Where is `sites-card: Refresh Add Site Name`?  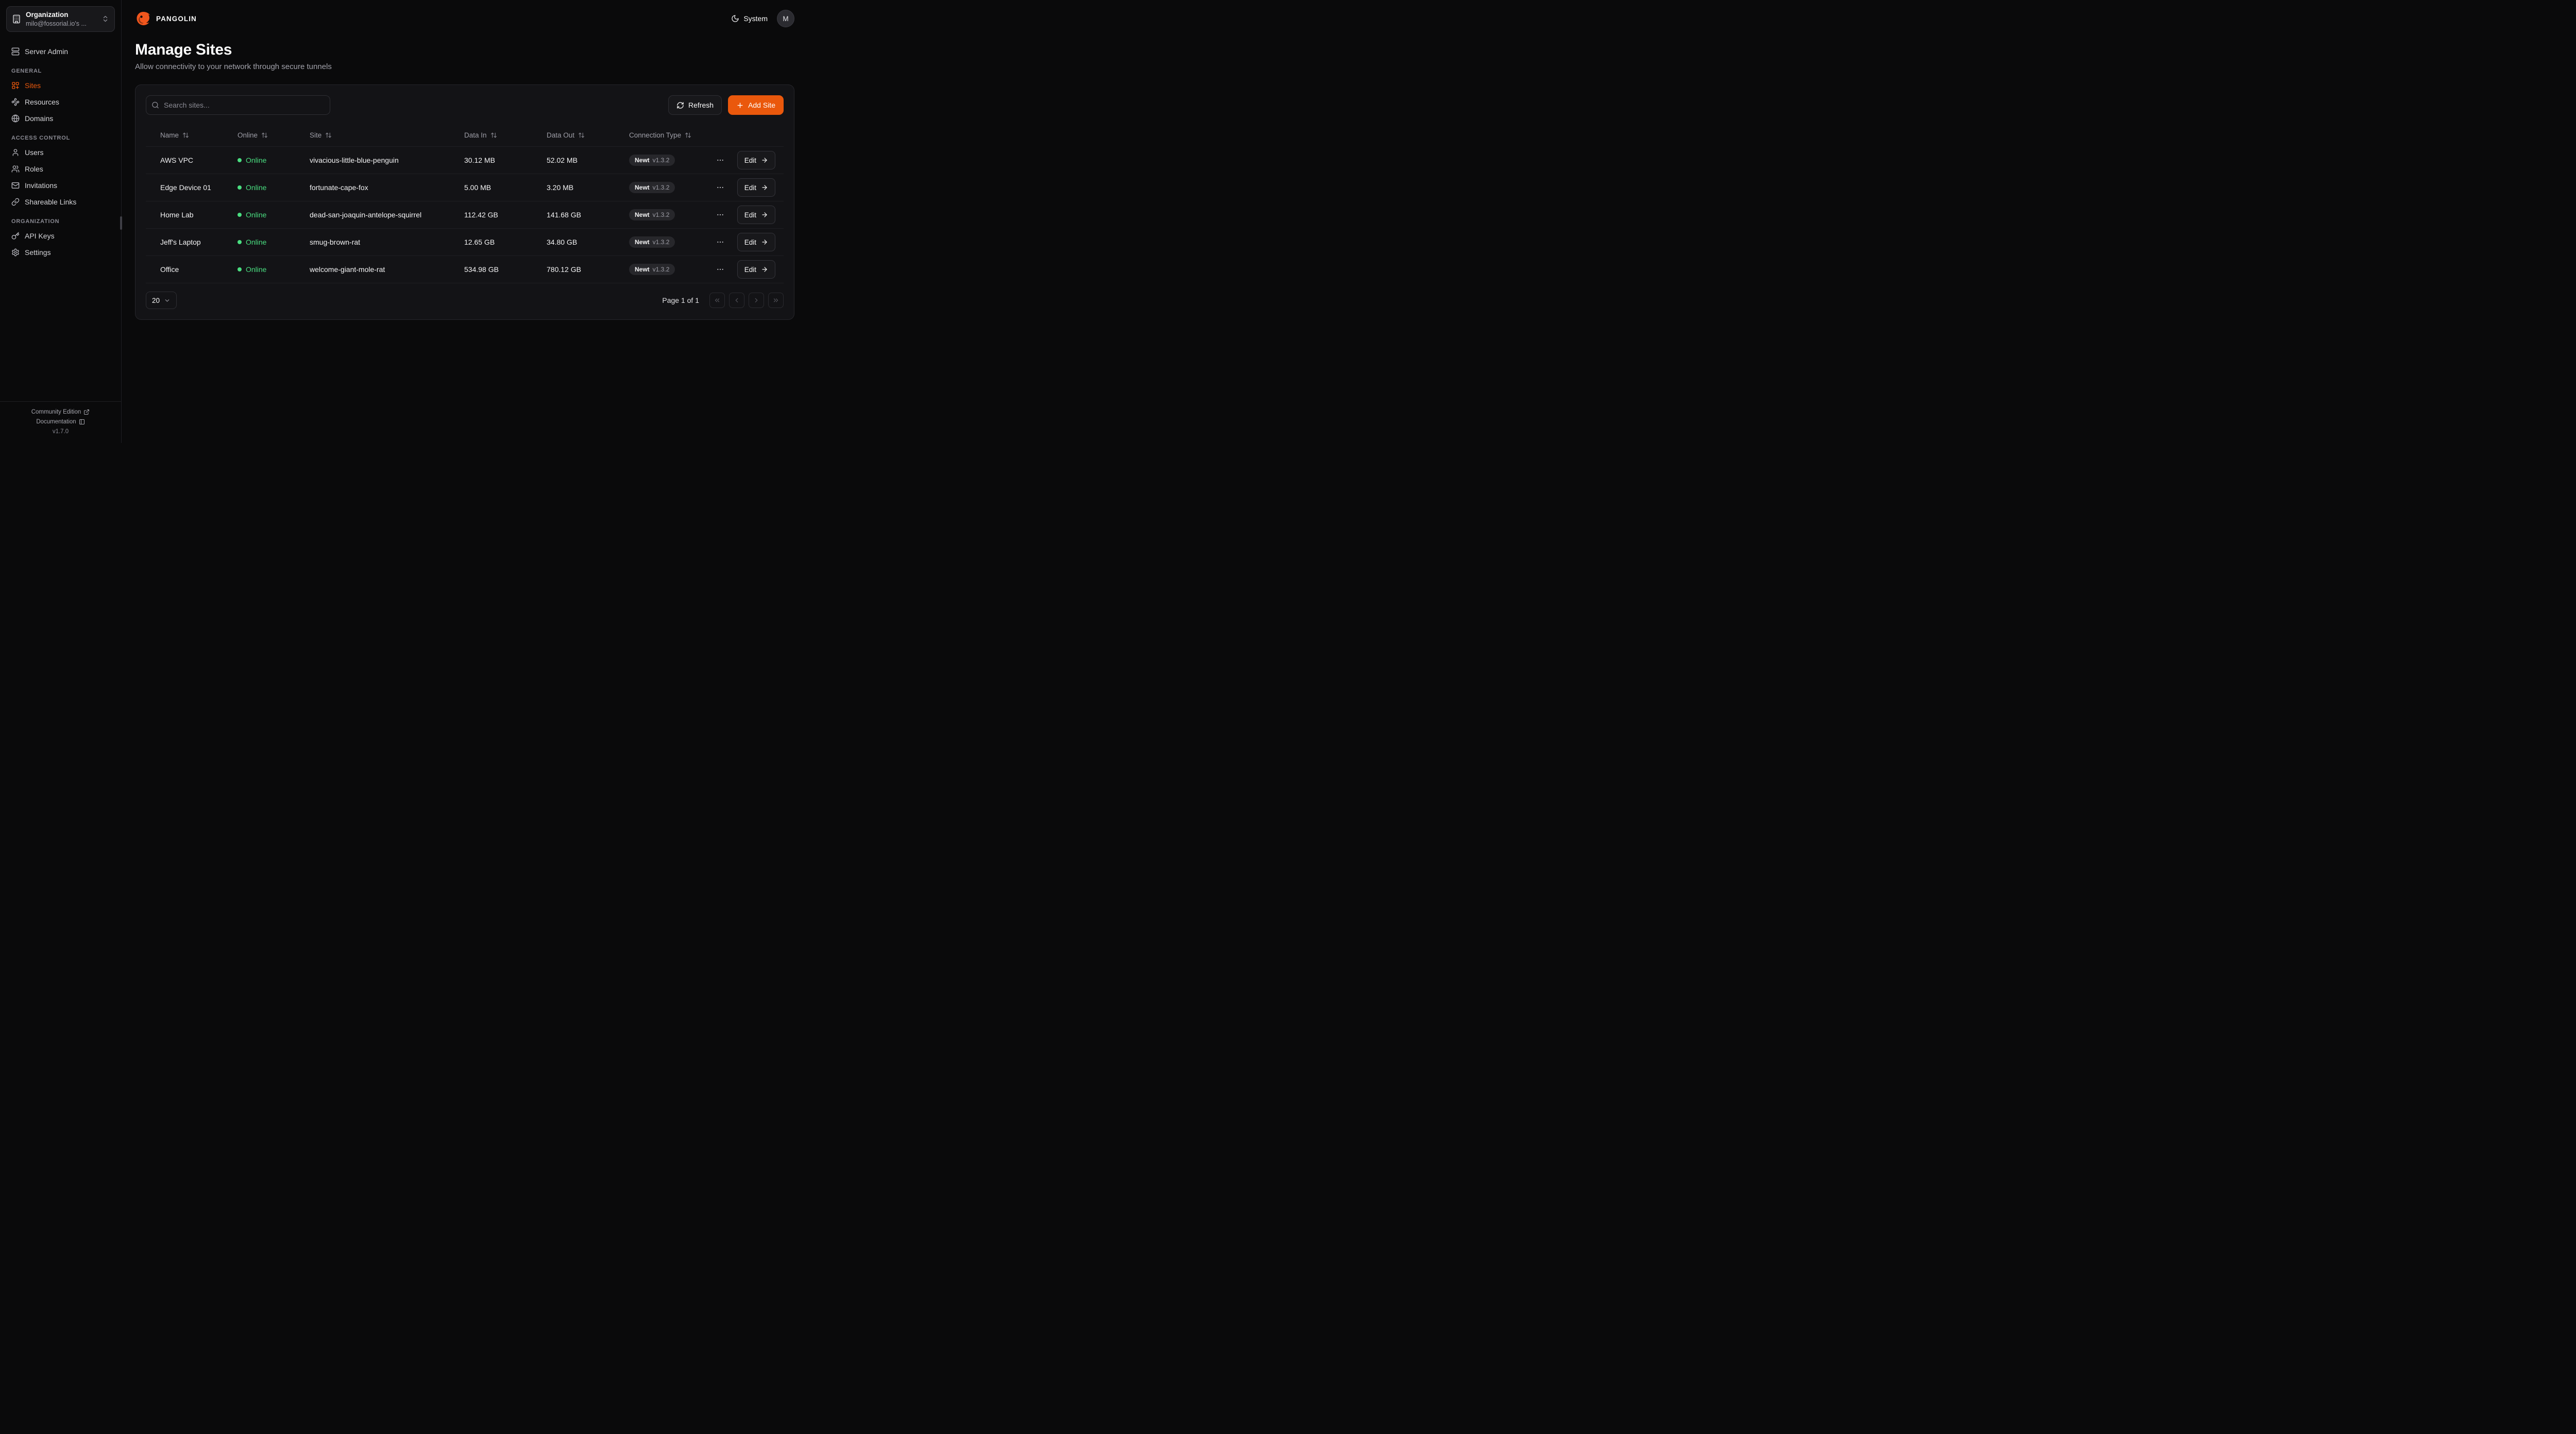
sites-card: Refresh Add Site Name is located at coordinates (464, 202).